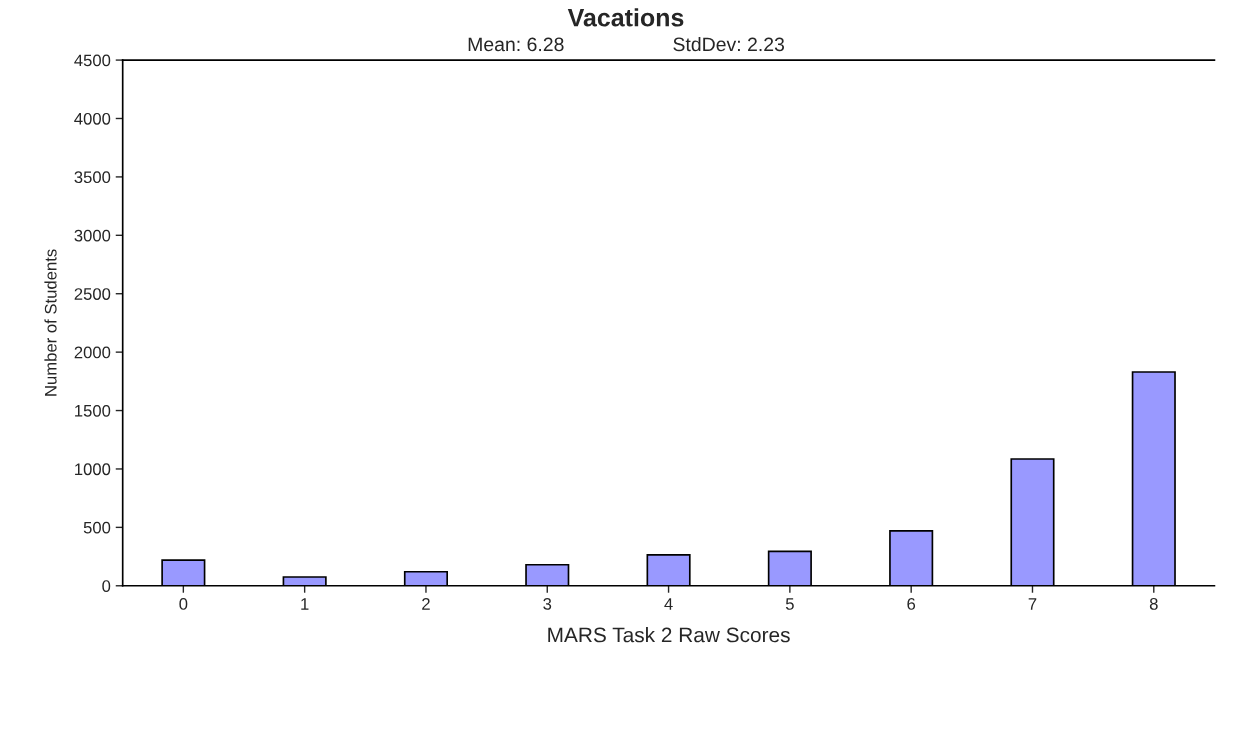  Describe the element at coordinates (92, 294) in the screenshot. I see `y-tick-label: 2500` at that location.